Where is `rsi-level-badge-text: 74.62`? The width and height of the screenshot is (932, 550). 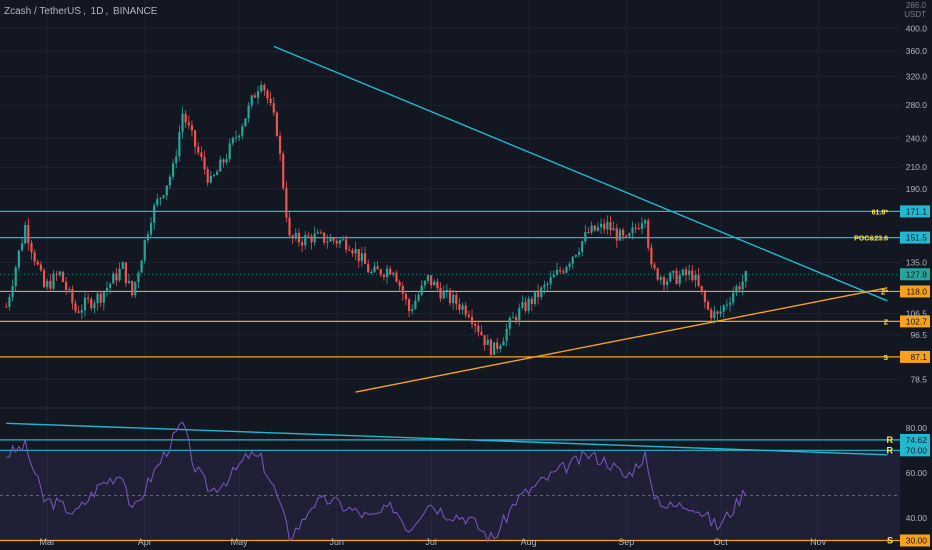
rsi-level-badge-text: 74.62 is located at coordinates (917, 440).